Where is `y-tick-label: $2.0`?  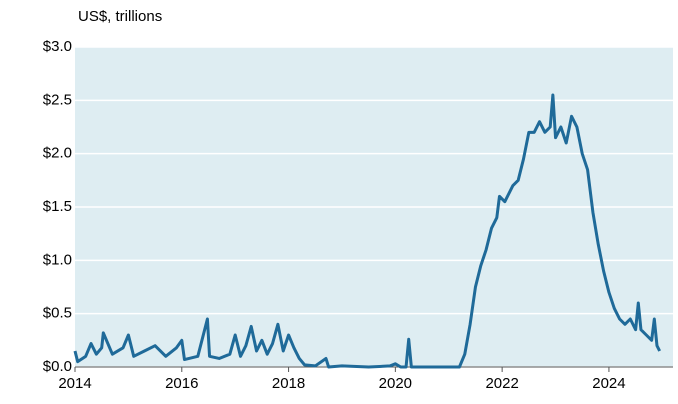 y-tick-label: $2.0 is located at coordinates (57, 153).